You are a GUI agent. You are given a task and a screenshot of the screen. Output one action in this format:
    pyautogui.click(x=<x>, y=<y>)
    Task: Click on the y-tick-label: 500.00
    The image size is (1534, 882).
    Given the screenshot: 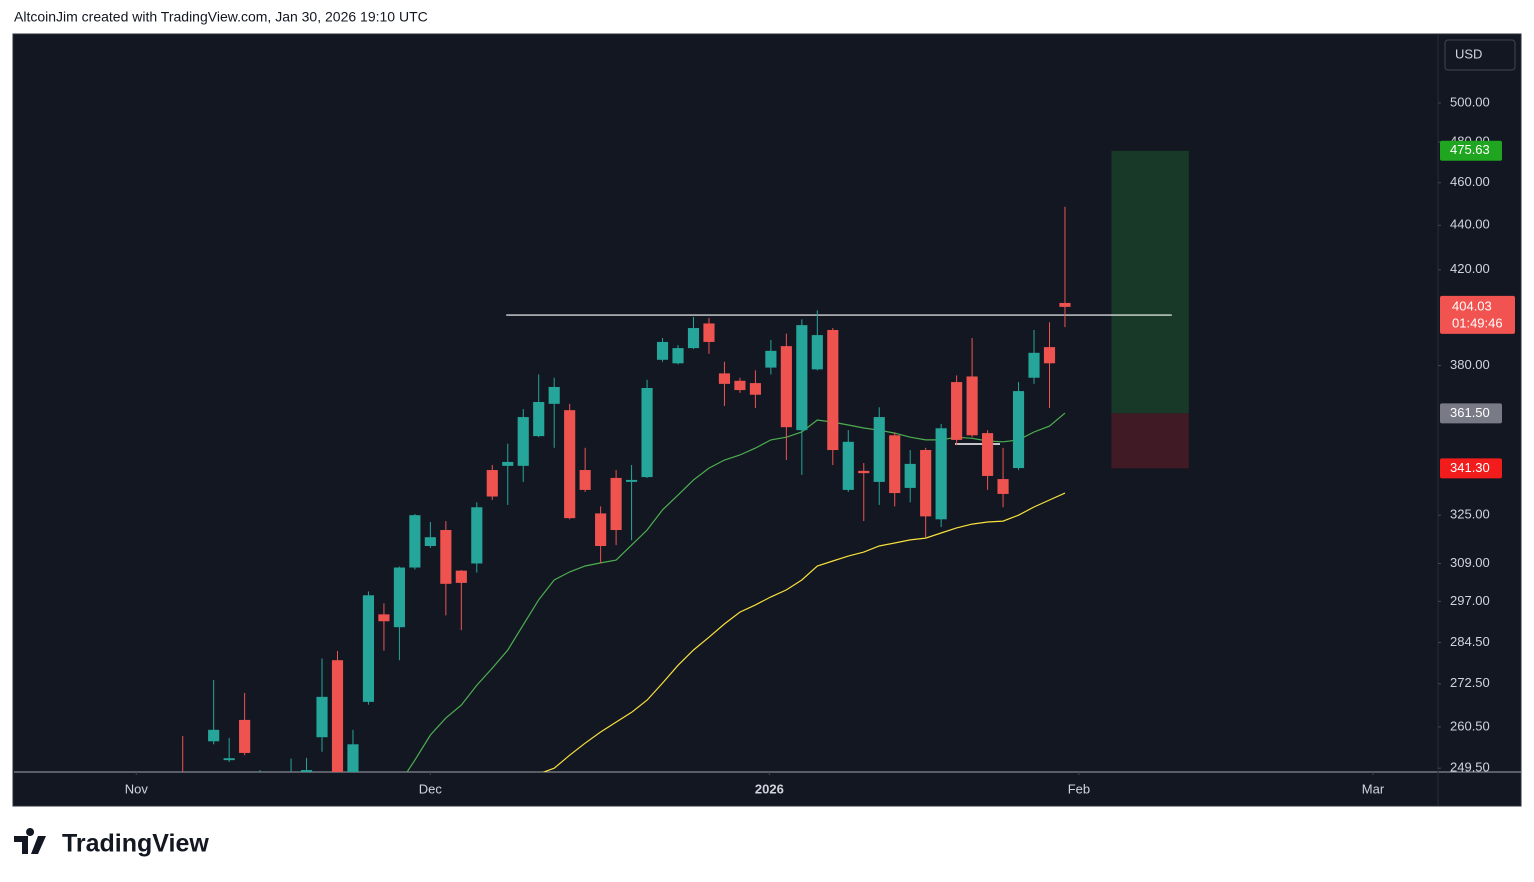 What is the action you would take?
    pyautogui.click(x=1470, y=101)
    